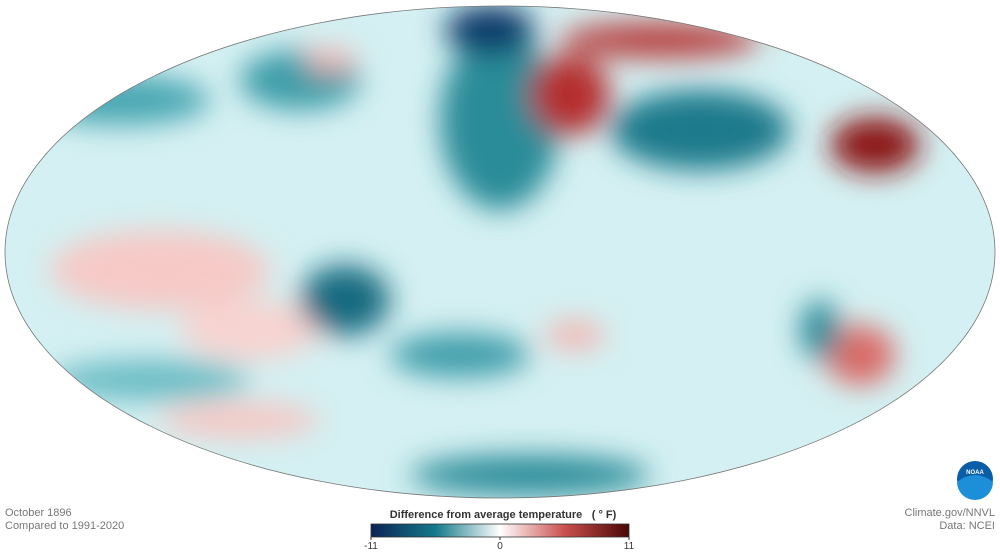 Image resolution: width=1000 pixels, height=555 pixels. I want to click on credit: Data: NCEI, so click(967, 526).